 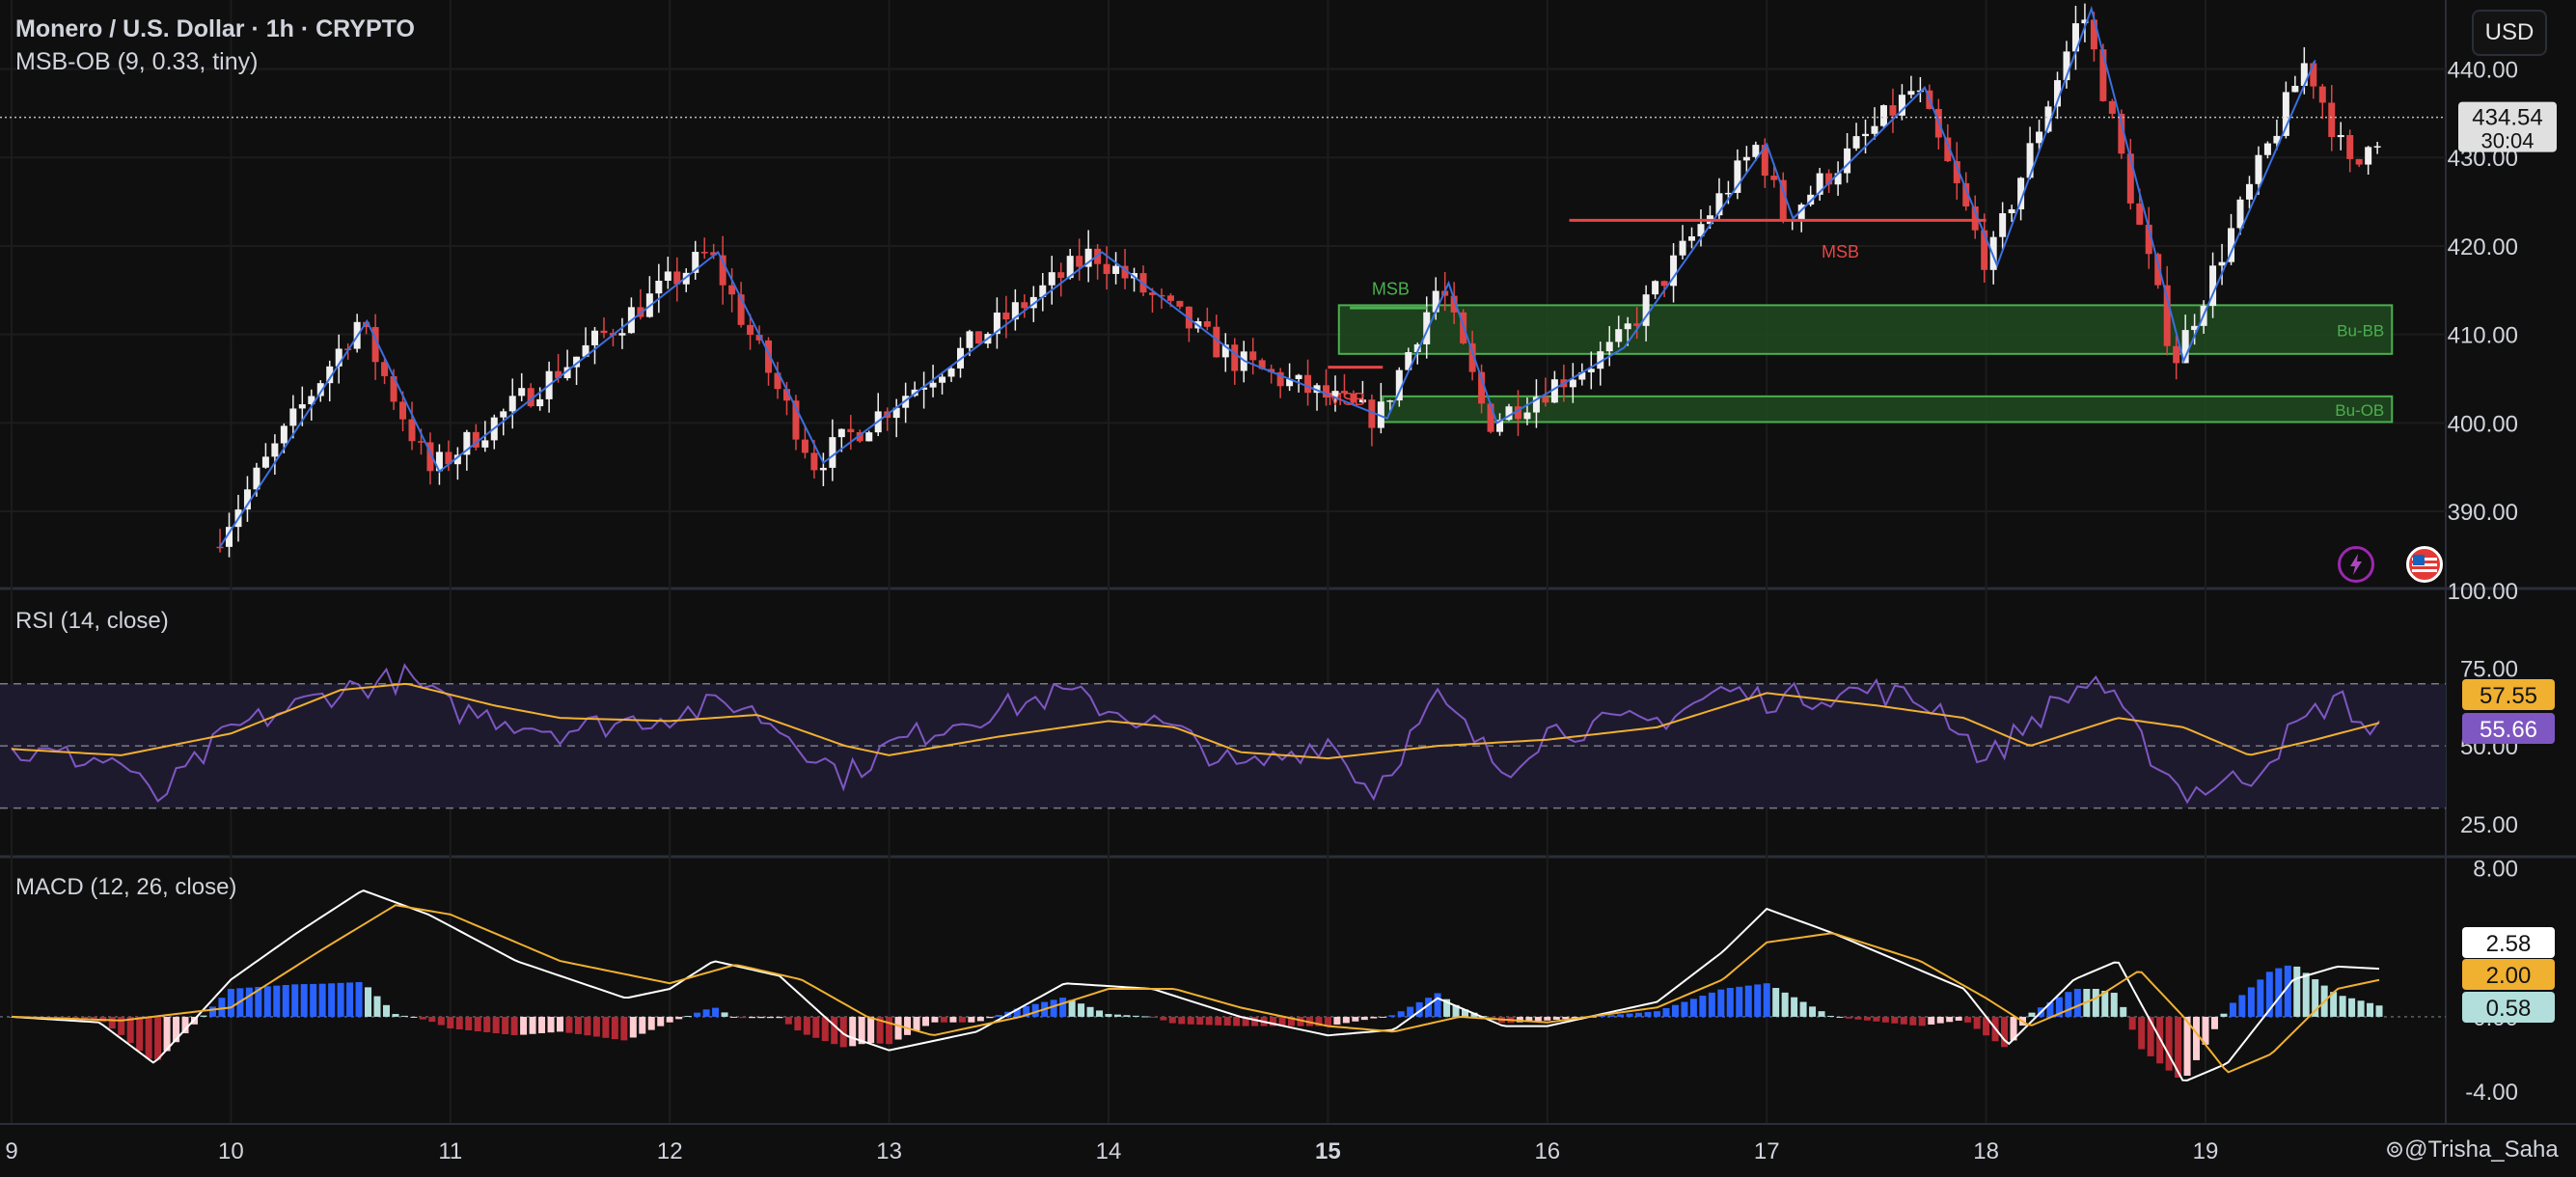 What do you see at coordinates (2508, 126) in the screenshot?
I see `last-price-box` at bounding box center [2508, 126].